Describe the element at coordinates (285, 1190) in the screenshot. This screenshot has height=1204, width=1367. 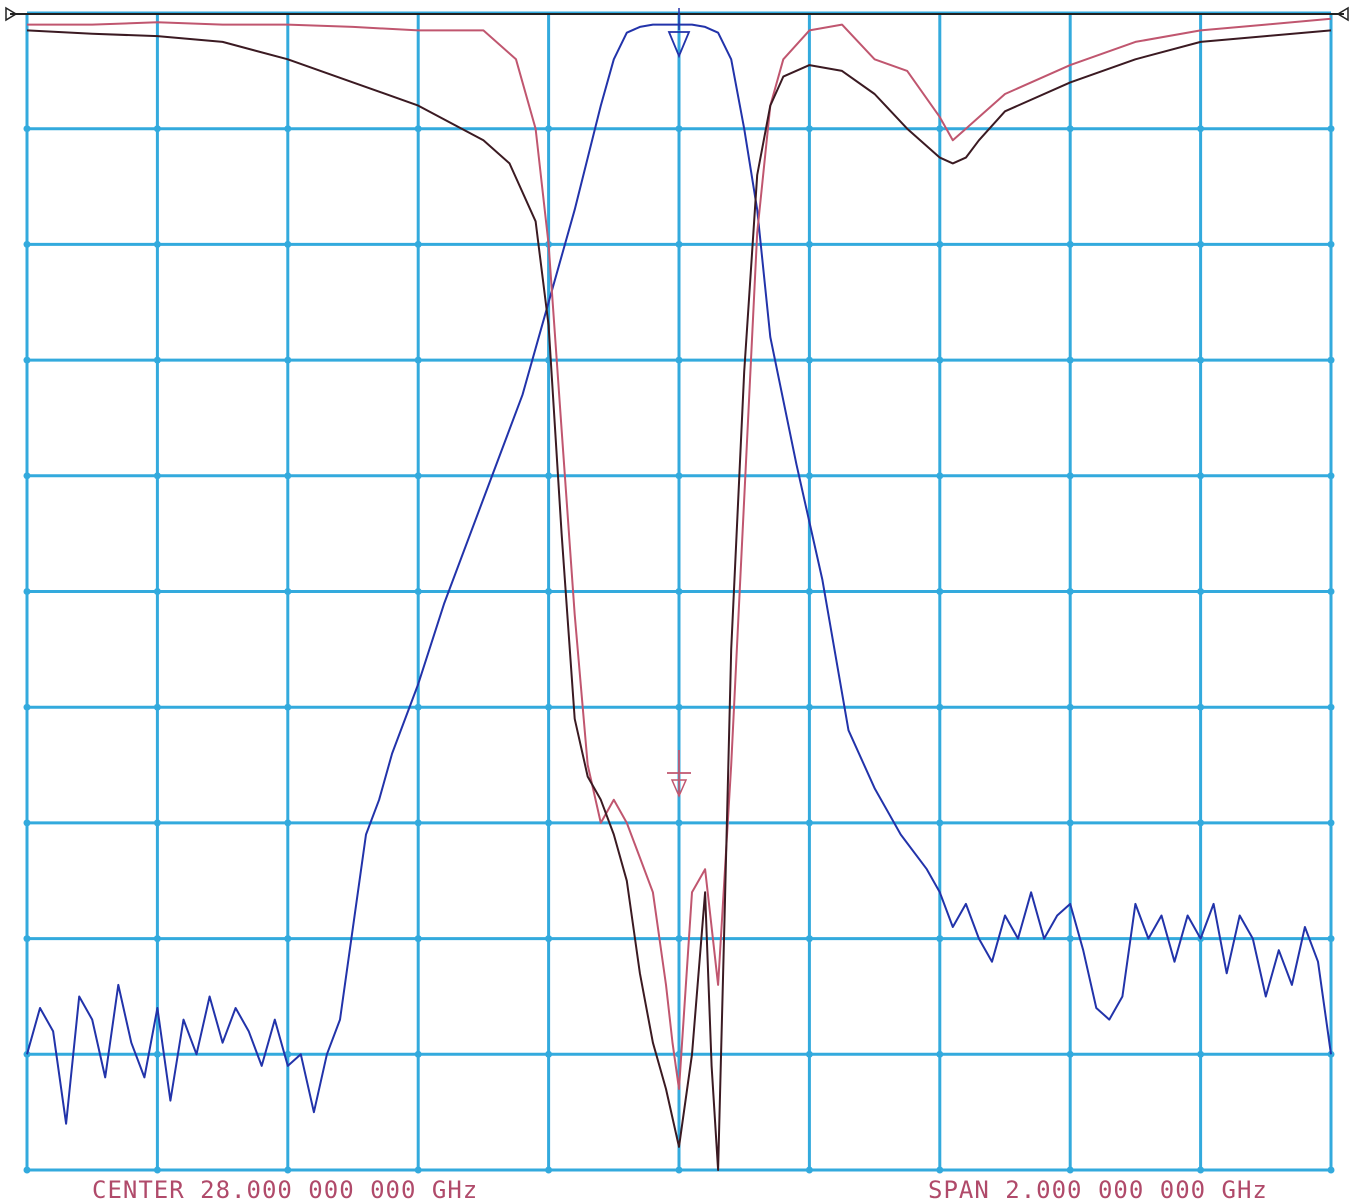
I see `center-frequency-label: CENTER 28.000 000 000 GHz` at that location.